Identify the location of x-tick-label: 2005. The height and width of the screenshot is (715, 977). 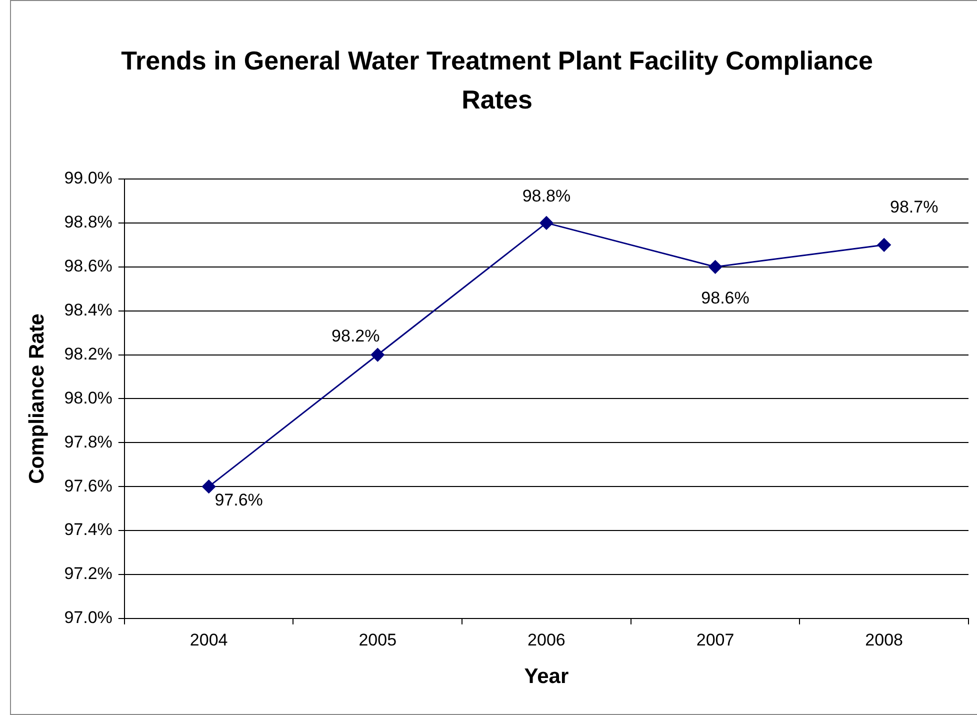
(377, 640).